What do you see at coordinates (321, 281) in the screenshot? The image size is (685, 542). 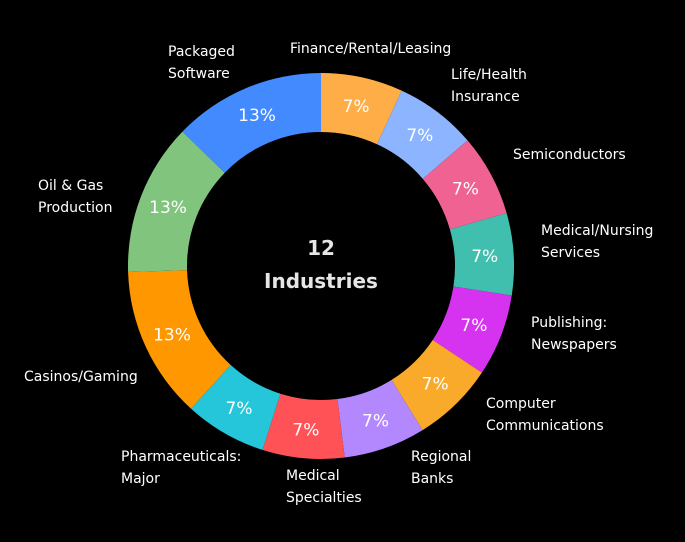 I see `center-caption: Industries` at bounding box center [321, 281].